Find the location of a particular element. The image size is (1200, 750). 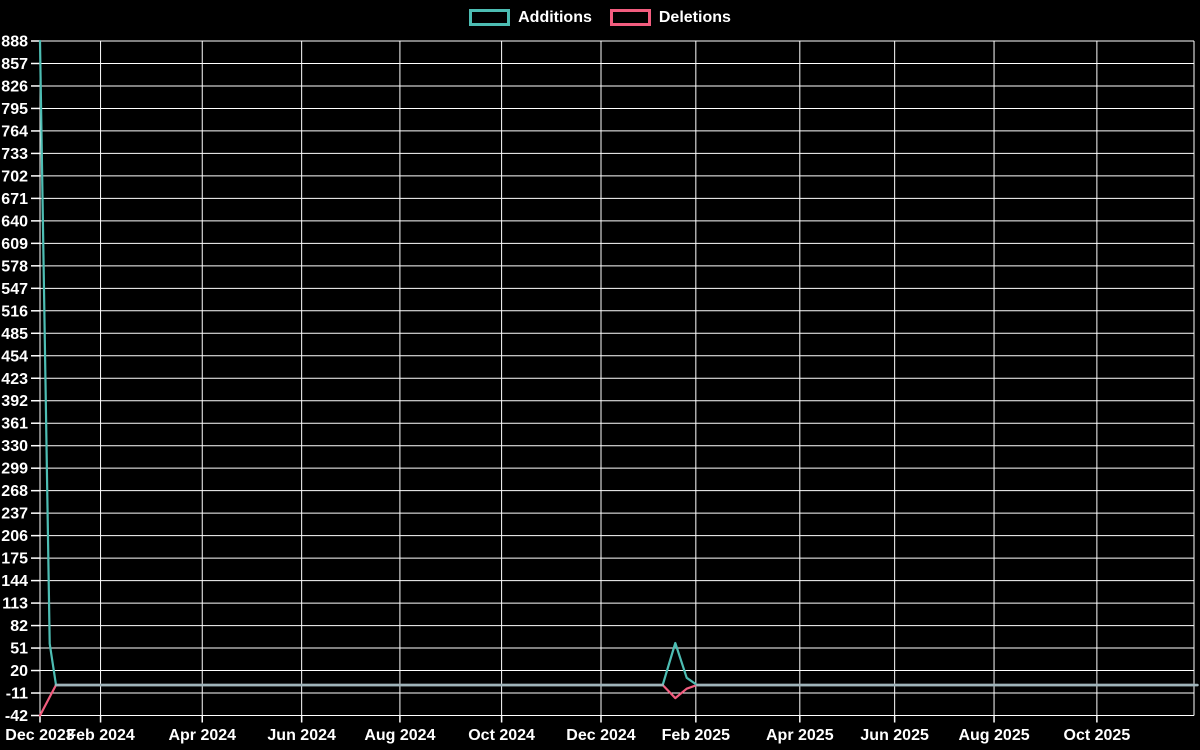

legend-item-additions: Additions is located at coordinates (530, 17).